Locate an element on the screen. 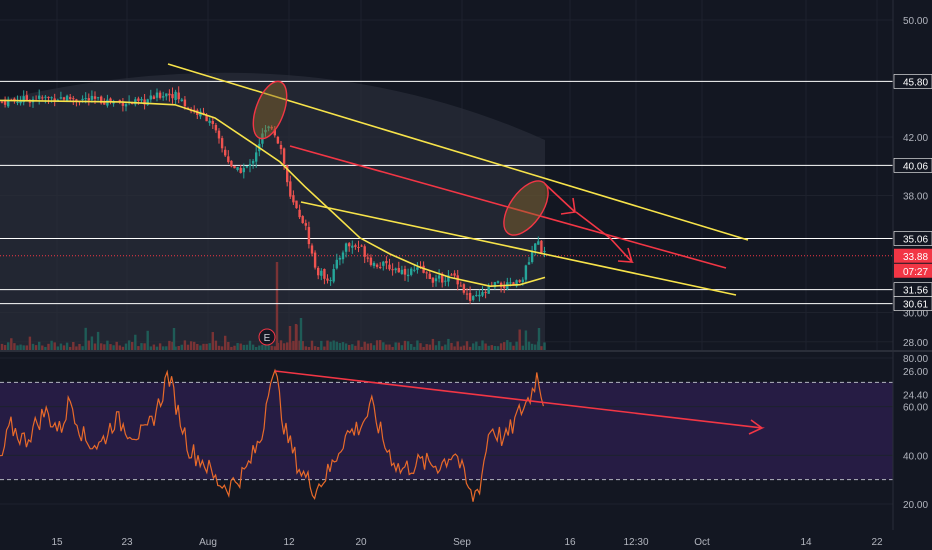 The height and width of the screenshot is (550, 932). rsi-axis: 80.00 60.00 40.00 20.00 is located at coordinates (915, 432).